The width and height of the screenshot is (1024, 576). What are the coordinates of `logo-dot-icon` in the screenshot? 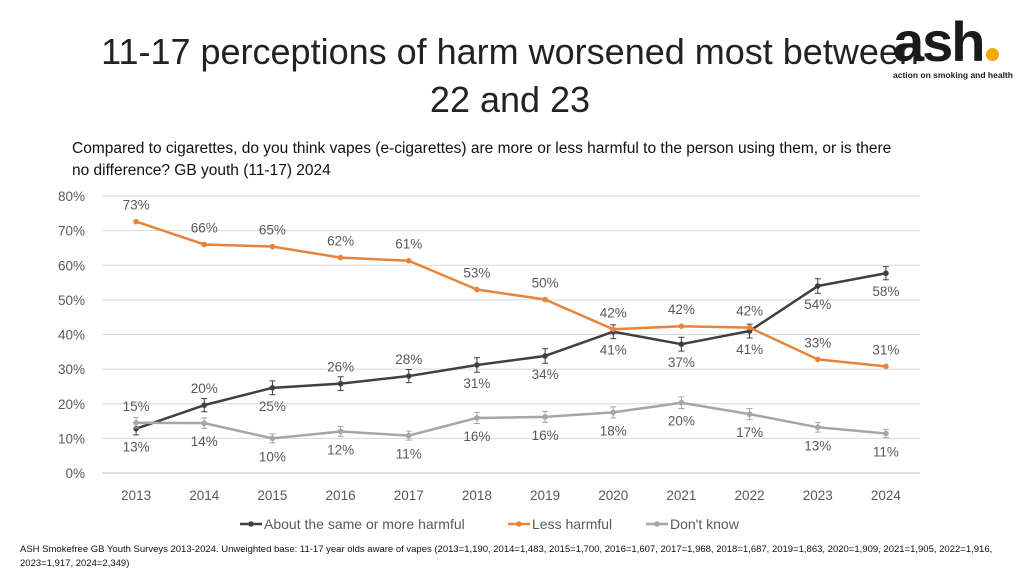 It's located at (992, 54).